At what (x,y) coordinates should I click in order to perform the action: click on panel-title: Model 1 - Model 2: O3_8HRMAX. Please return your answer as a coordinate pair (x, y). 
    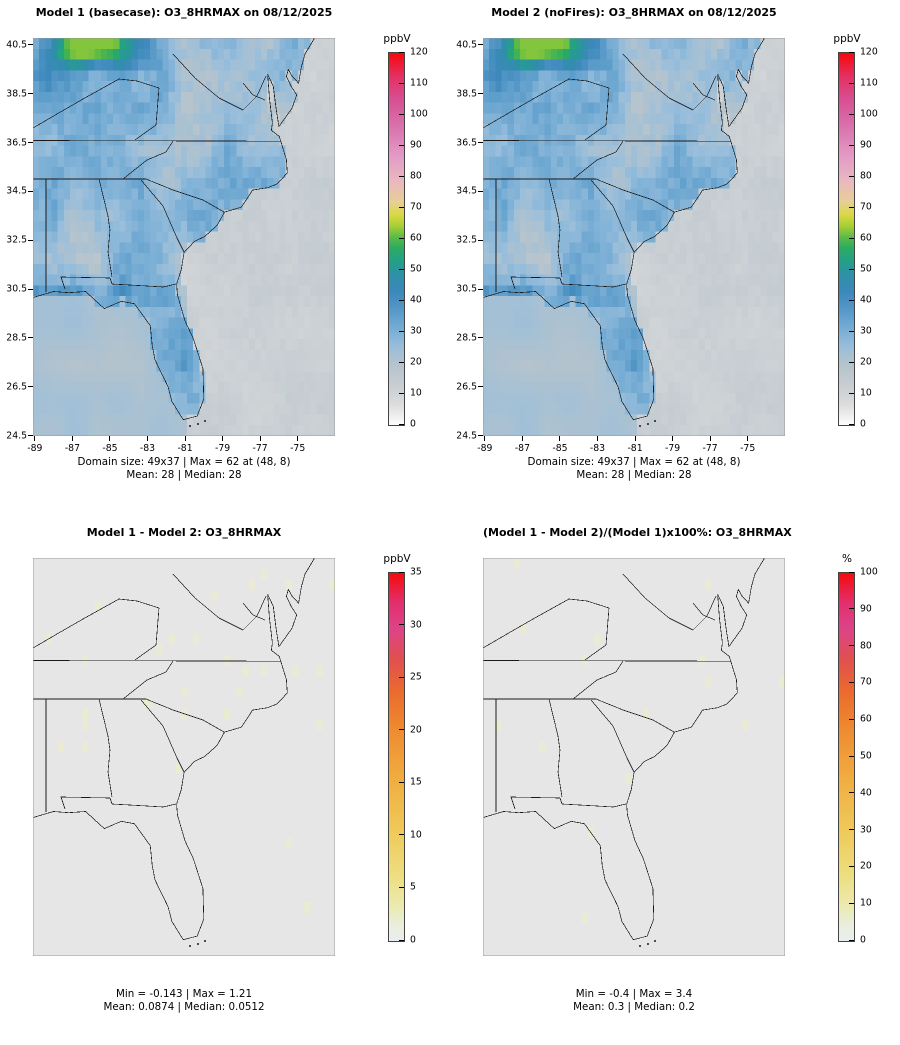
    Looking at the image, I should click on (184, 532).